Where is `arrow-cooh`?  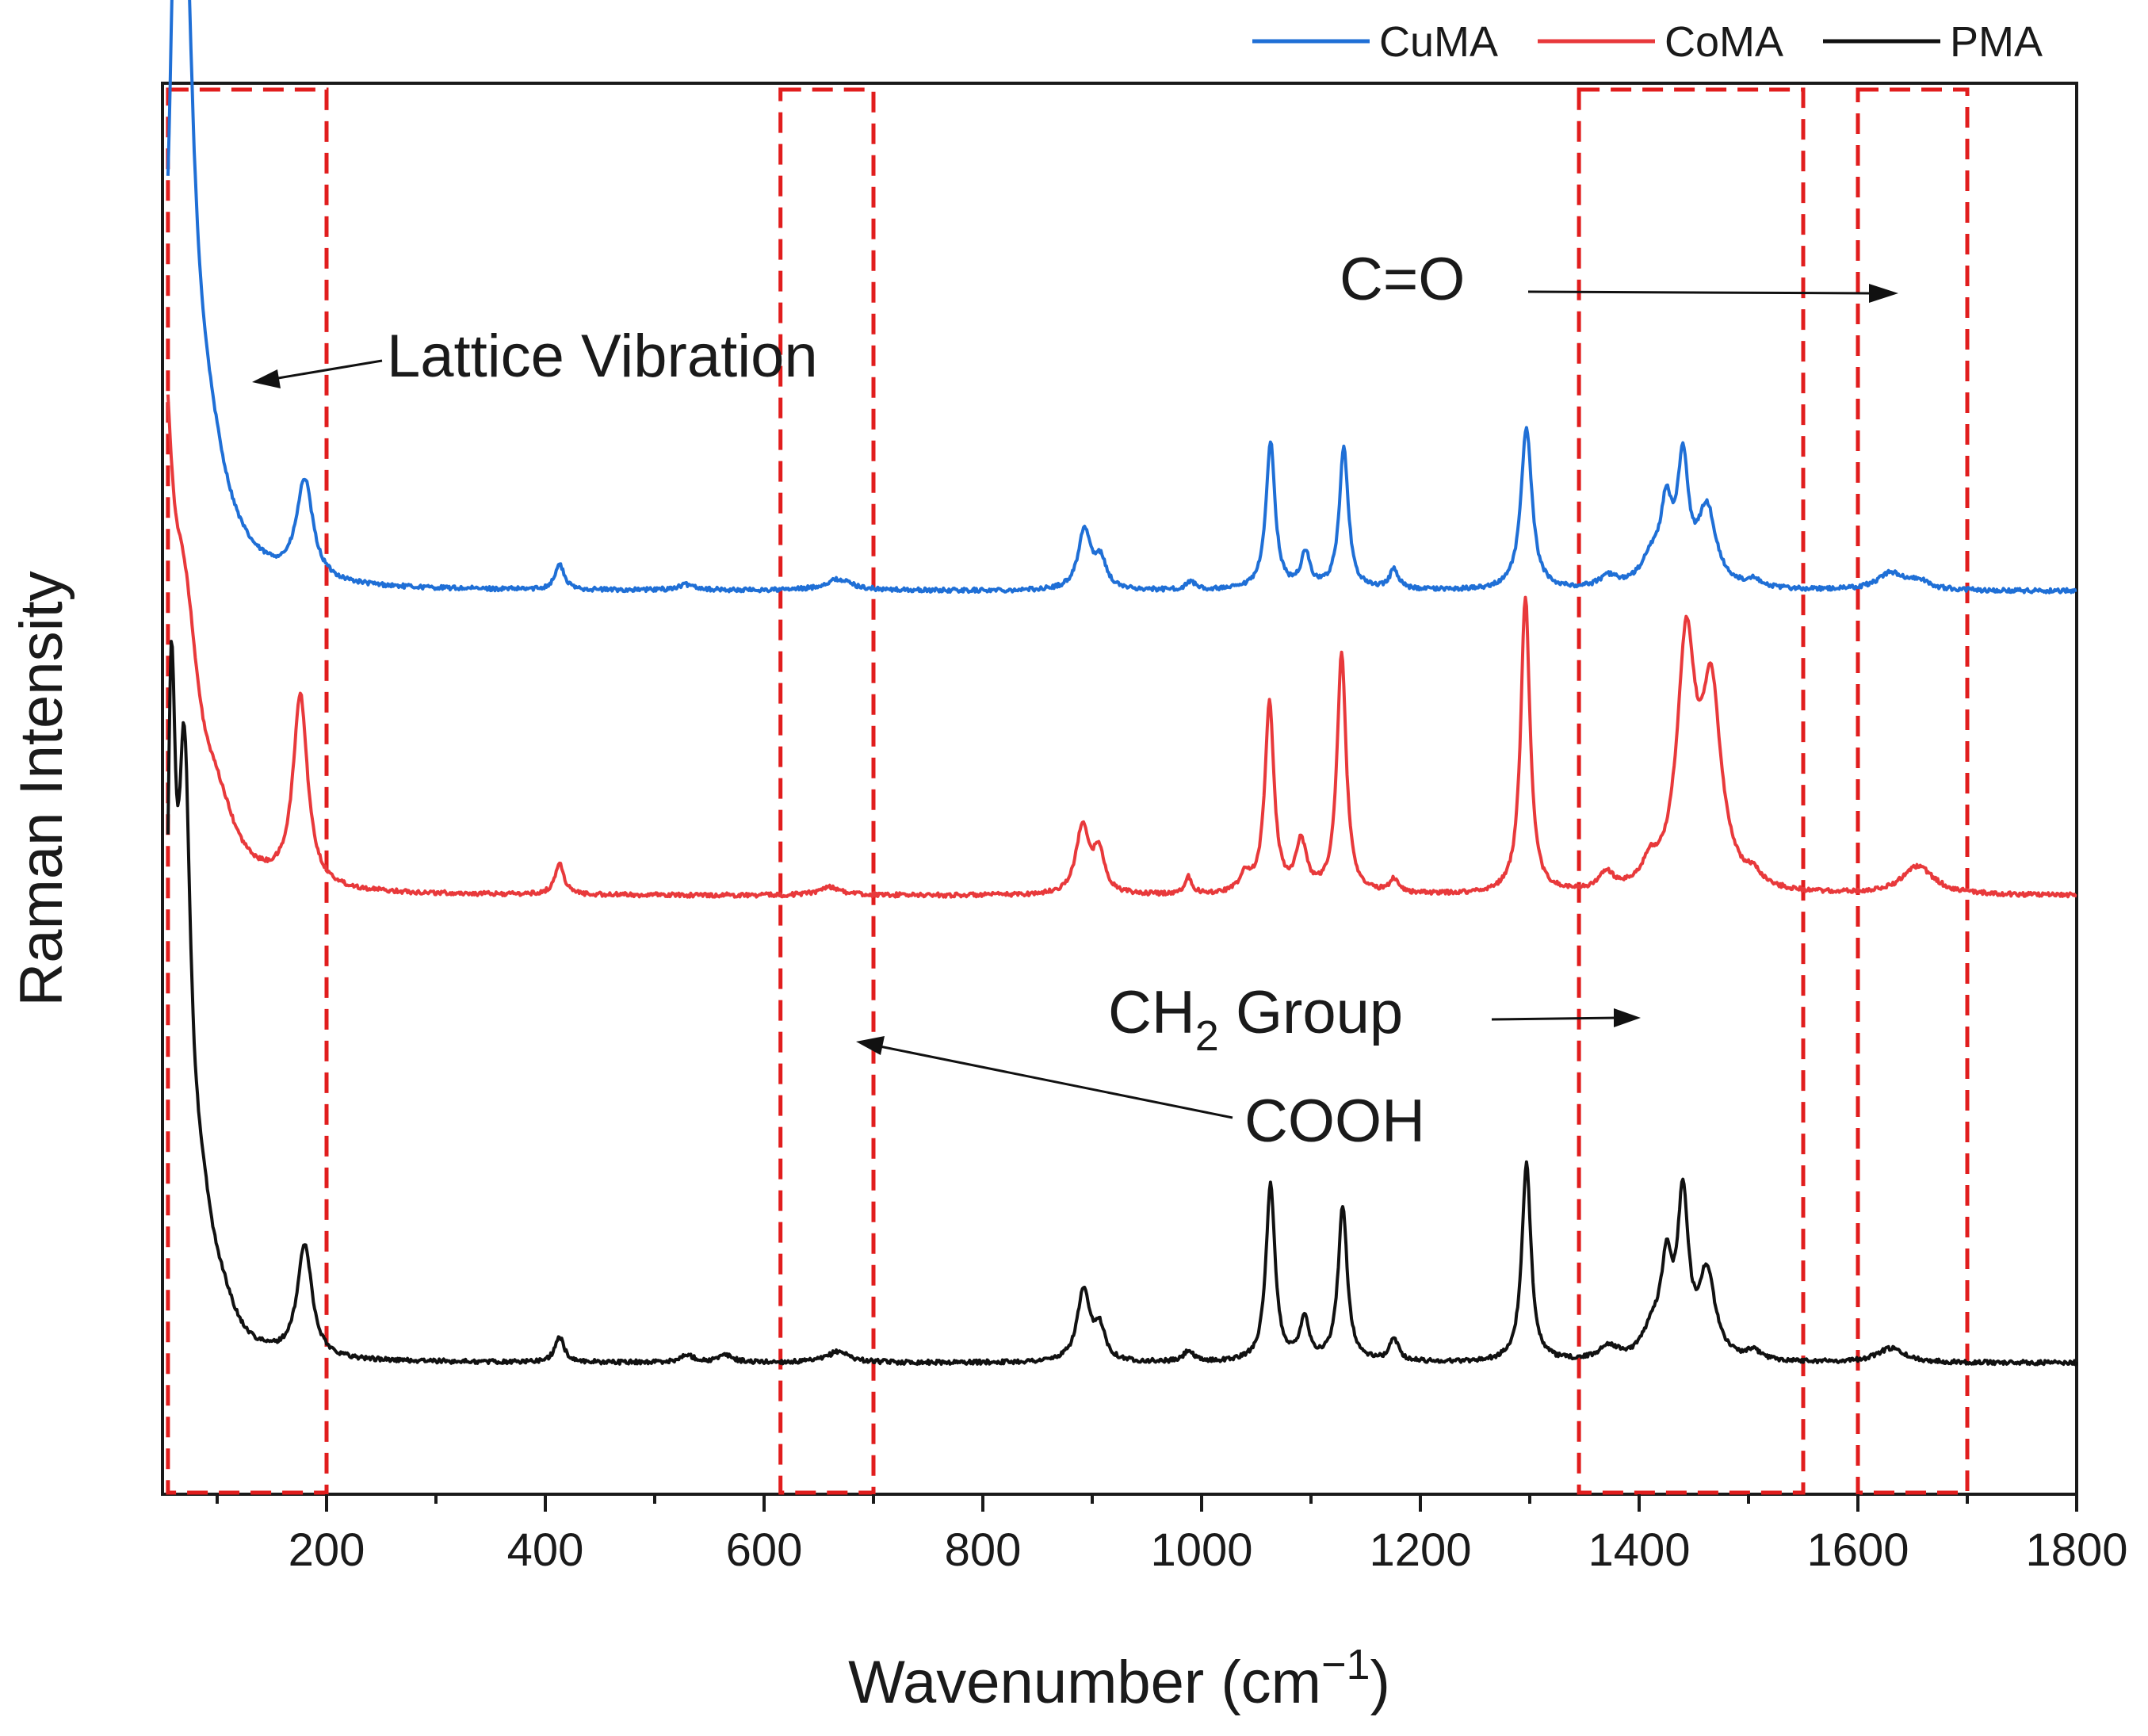 arrow-cooh is located at coordinates (1056, 1082).